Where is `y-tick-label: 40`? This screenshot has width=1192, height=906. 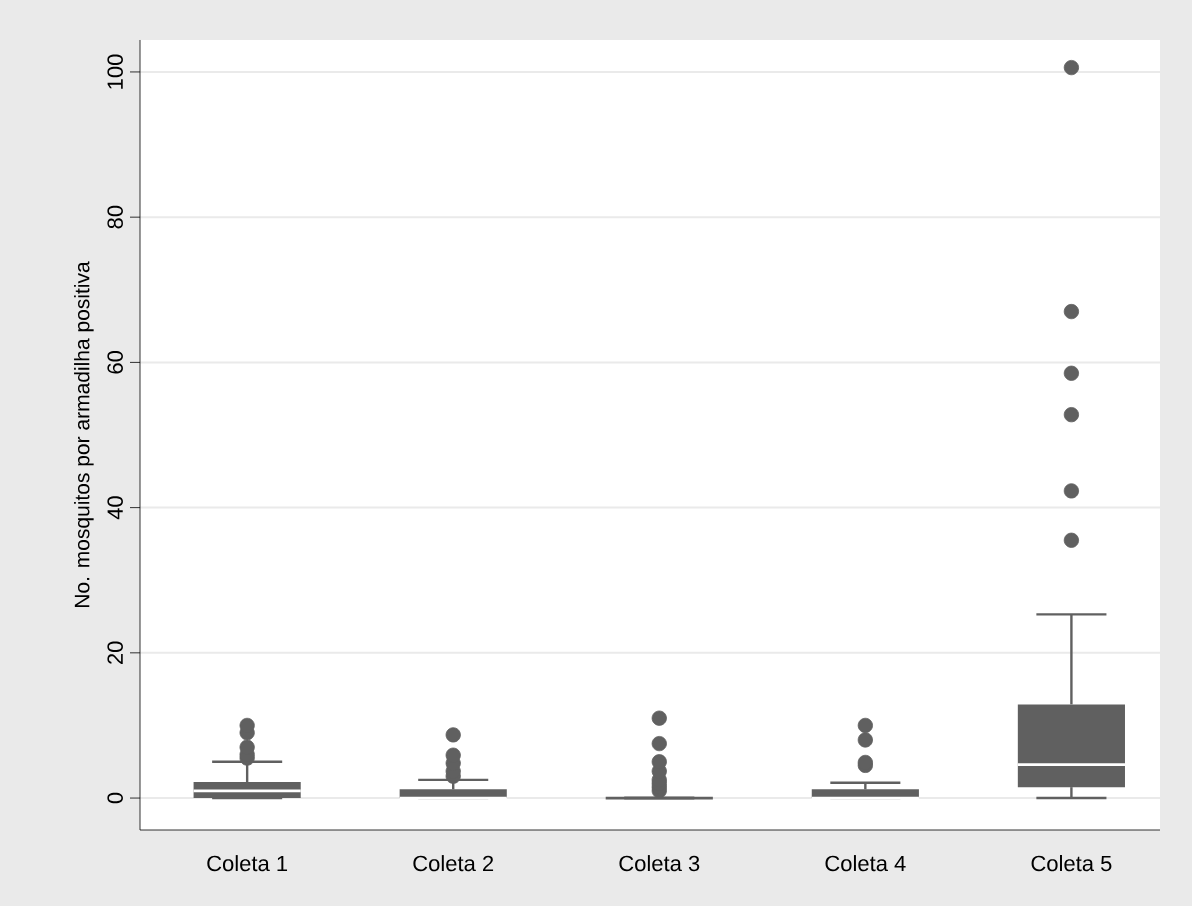
y-tick-label: 40 is located at coordinates (115, 508).